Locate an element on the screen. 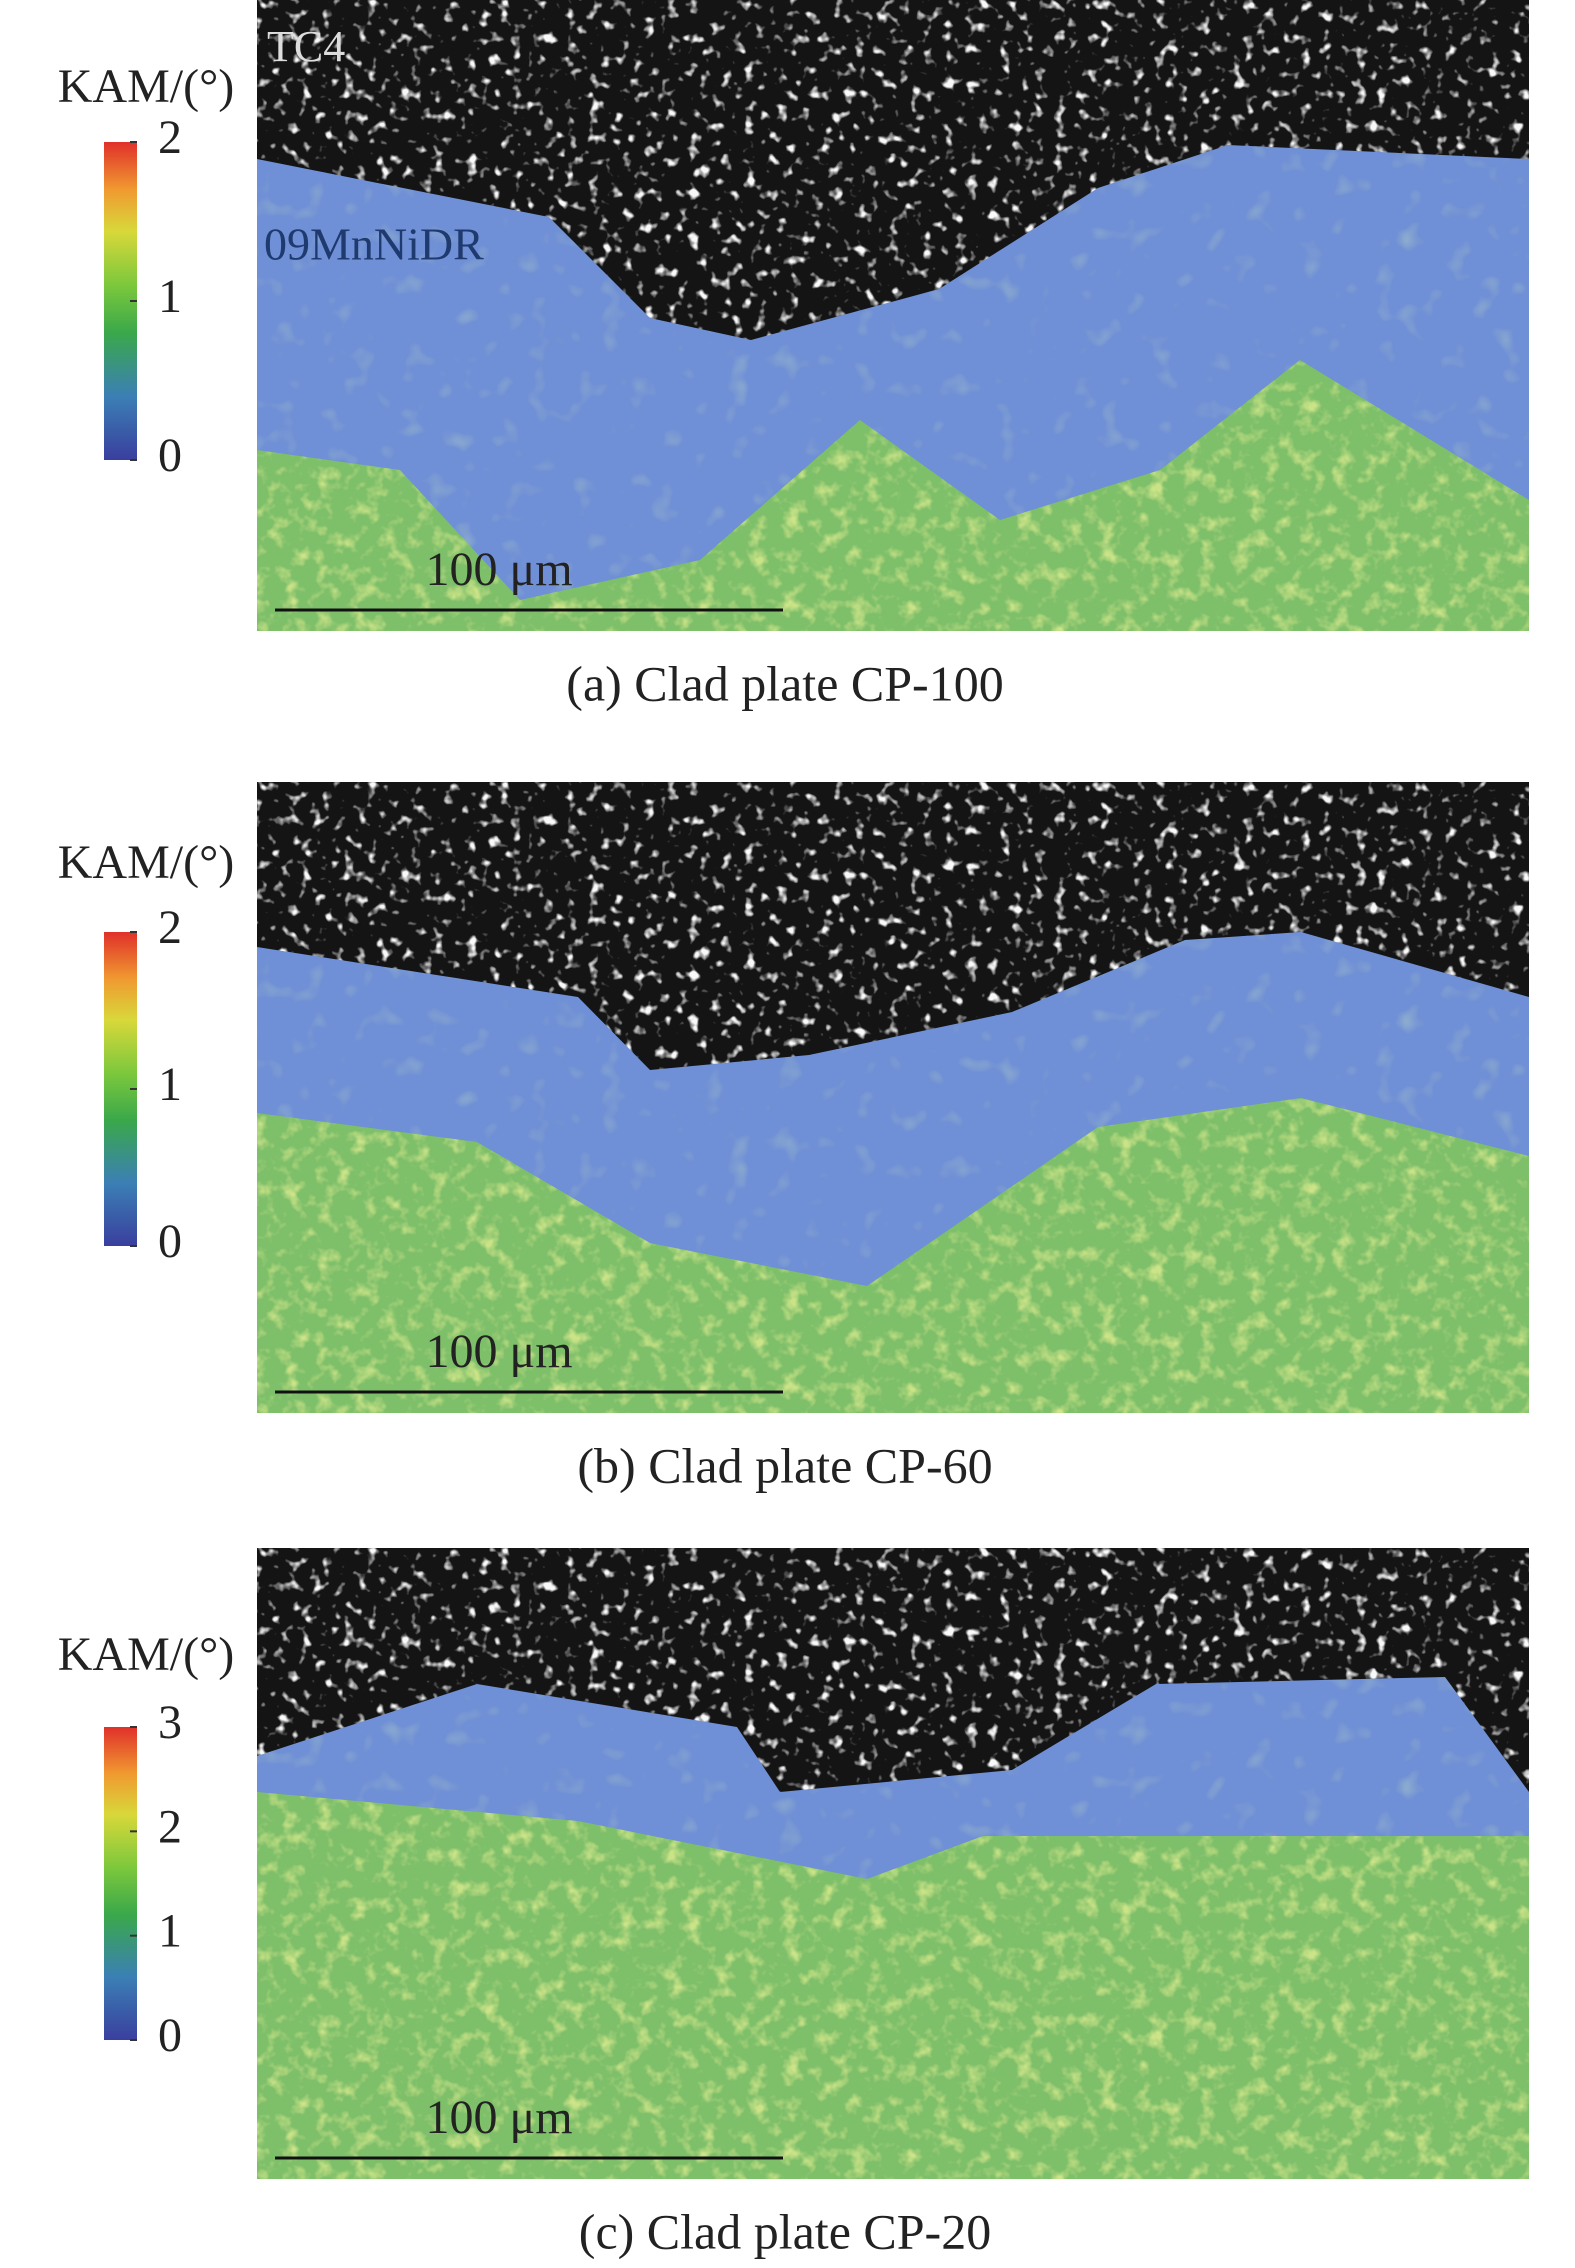  region-label: TC4 is located at coordinates (306, 46).